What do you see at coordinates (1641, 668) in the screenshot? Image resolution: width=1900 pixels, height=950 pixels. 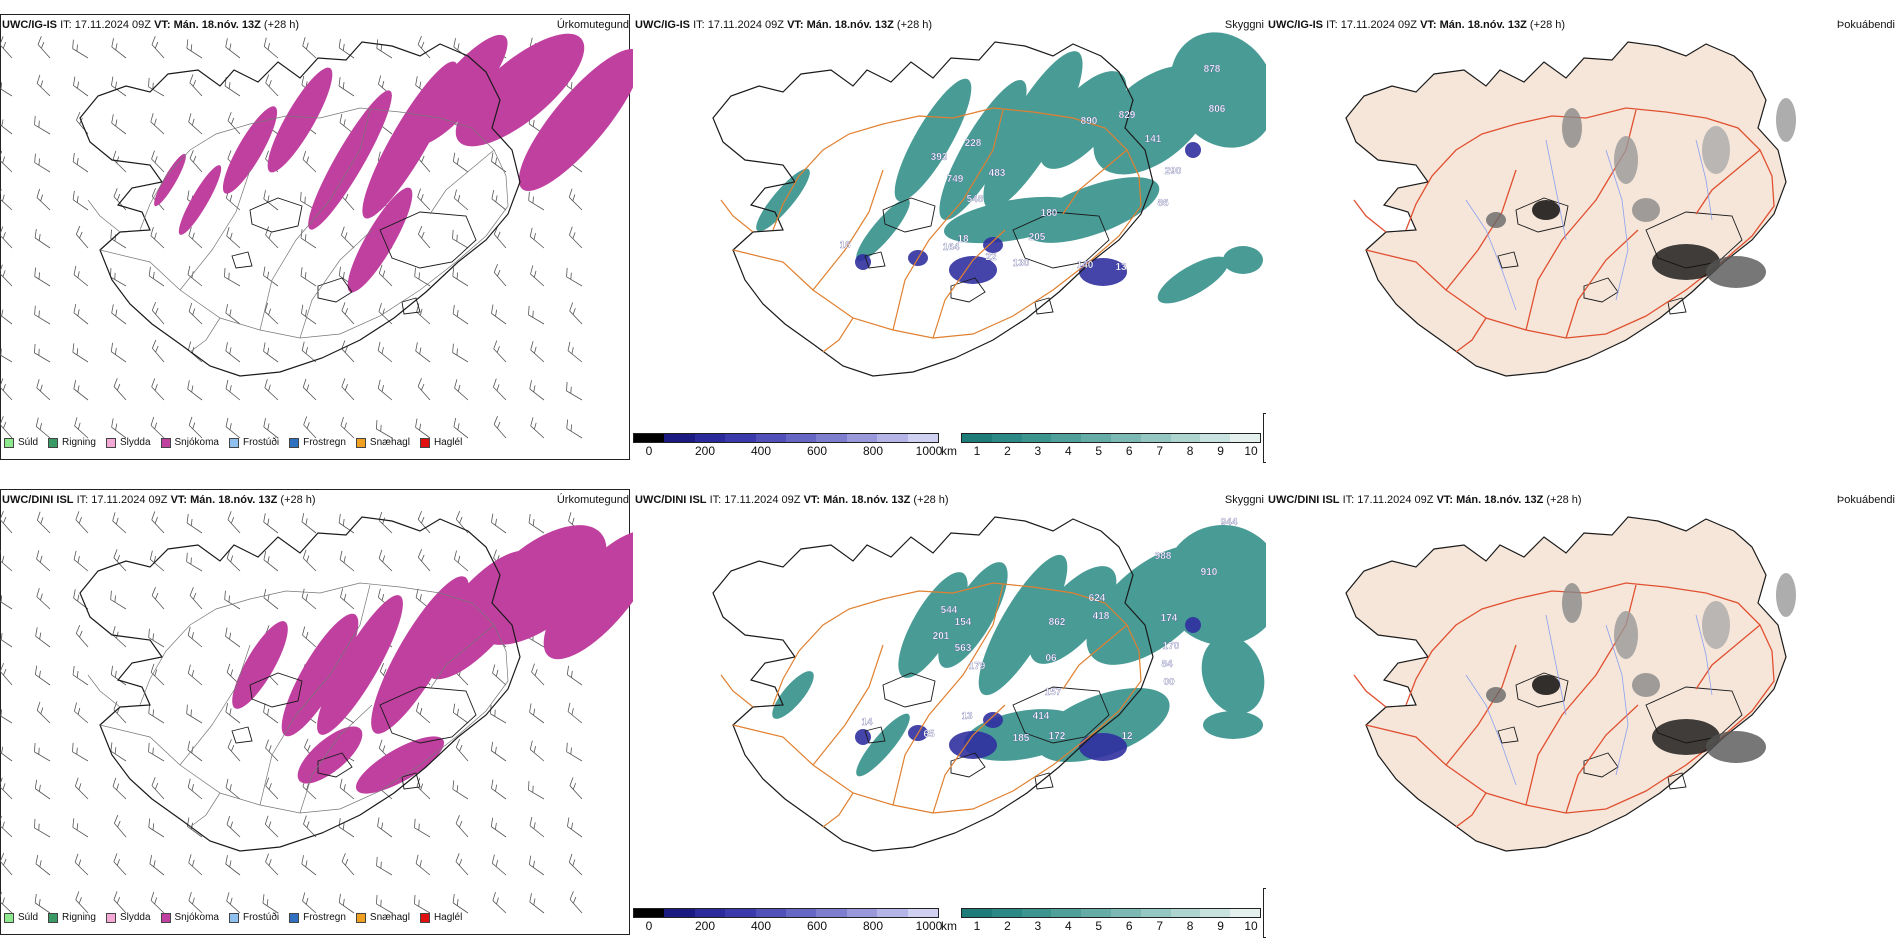 I see `fog-patches` at bounding box center [1641, 668].